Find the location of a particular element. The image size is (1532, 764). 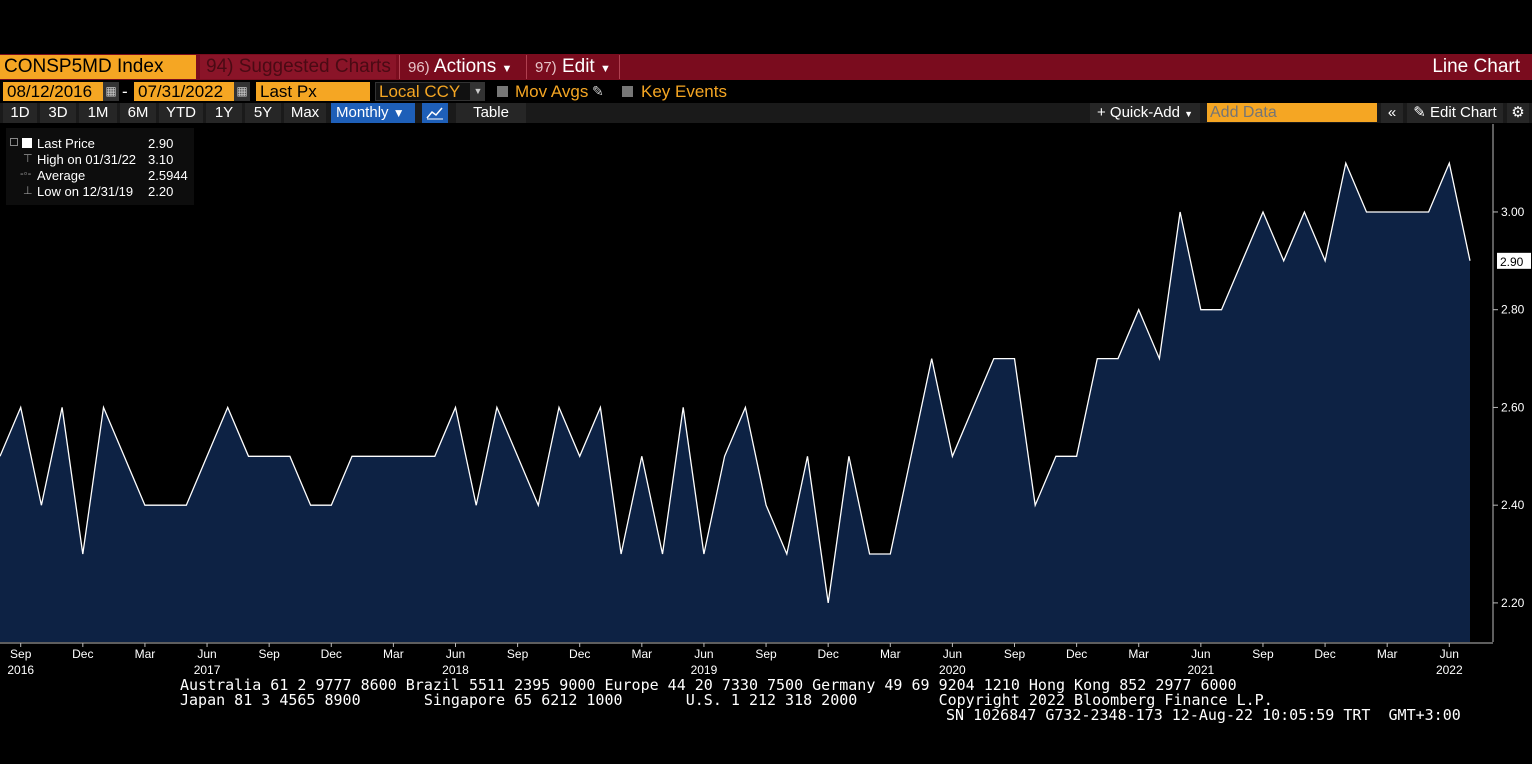

edit-chart-button: ✎ Edit Chart is located at coordinates (1455, 113).